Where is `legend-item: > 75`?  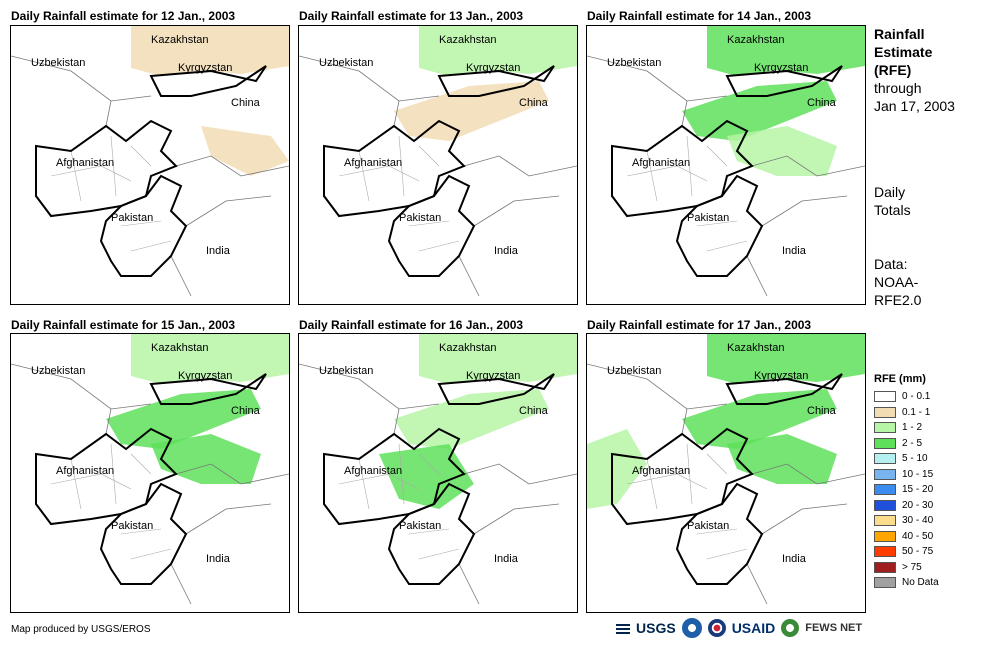 legend-item: > 75 is located at coordinates (906, 568).